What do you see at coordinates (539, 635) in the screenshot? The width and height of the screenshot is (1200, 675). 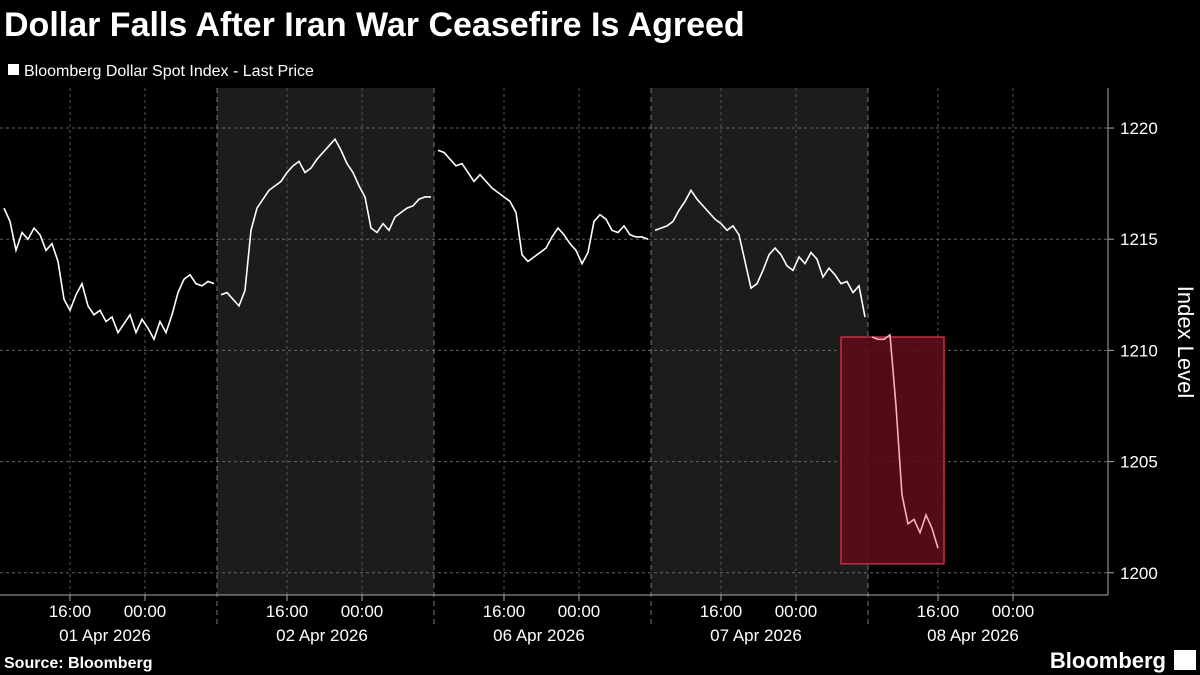 I see `x-date-label: 06 Apr 2026` at bounding box center [539, 635].